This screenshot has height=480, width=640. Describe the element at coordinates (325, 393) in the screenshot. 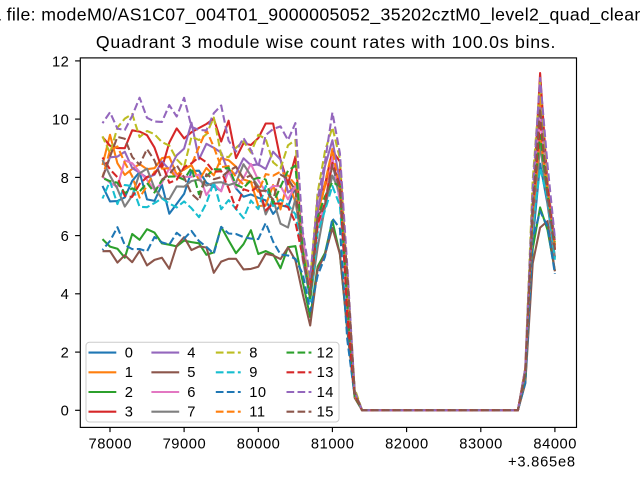

I see `svg-text: 14` at that location.